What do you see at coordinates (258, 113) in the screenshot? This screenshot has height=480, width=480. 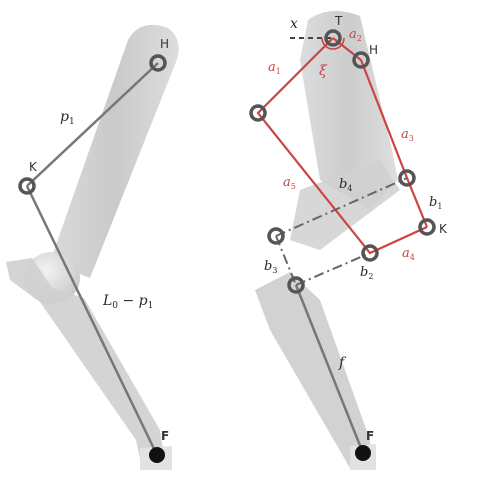 I see `right-a1-a5-joint` at bounding box center [258, 113].